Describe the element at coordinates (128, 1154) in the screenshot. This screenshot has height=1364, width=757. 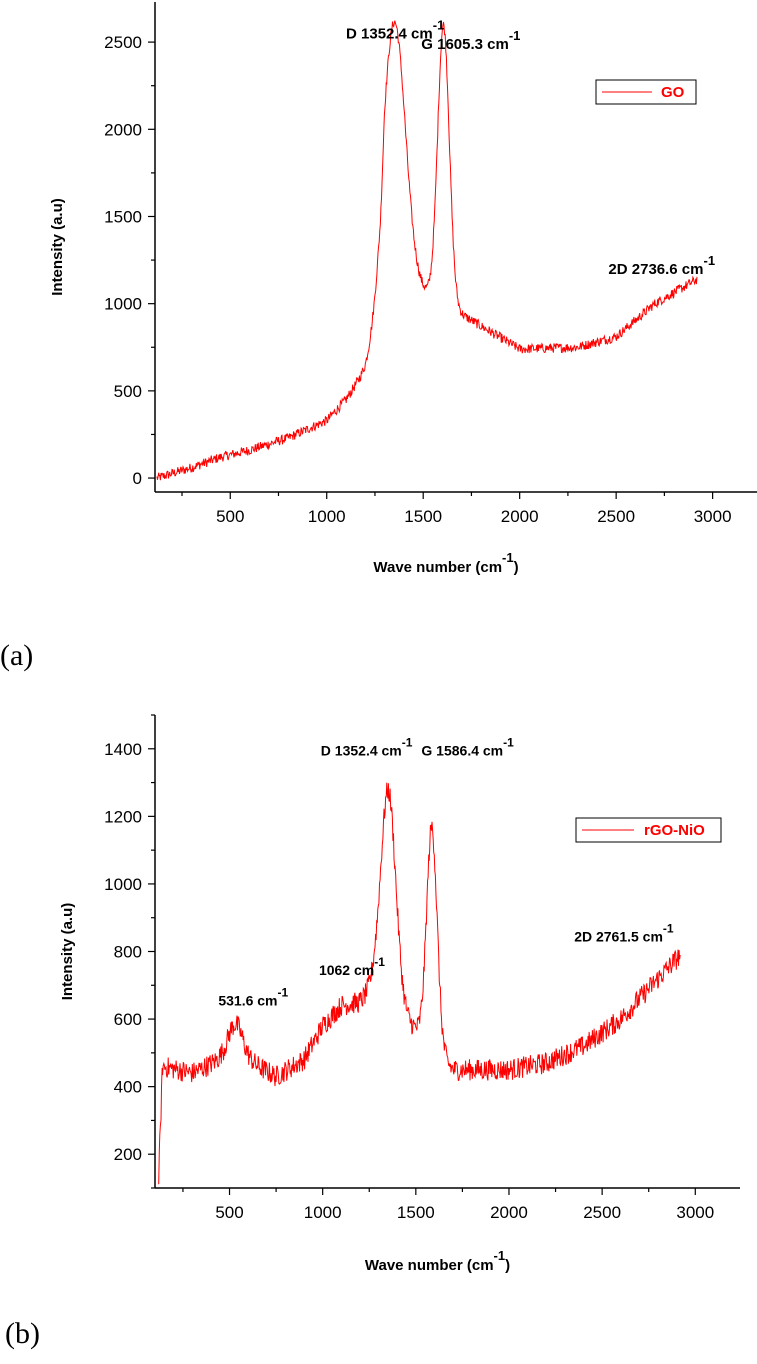
I see `y-tick-label: 200` at that location.